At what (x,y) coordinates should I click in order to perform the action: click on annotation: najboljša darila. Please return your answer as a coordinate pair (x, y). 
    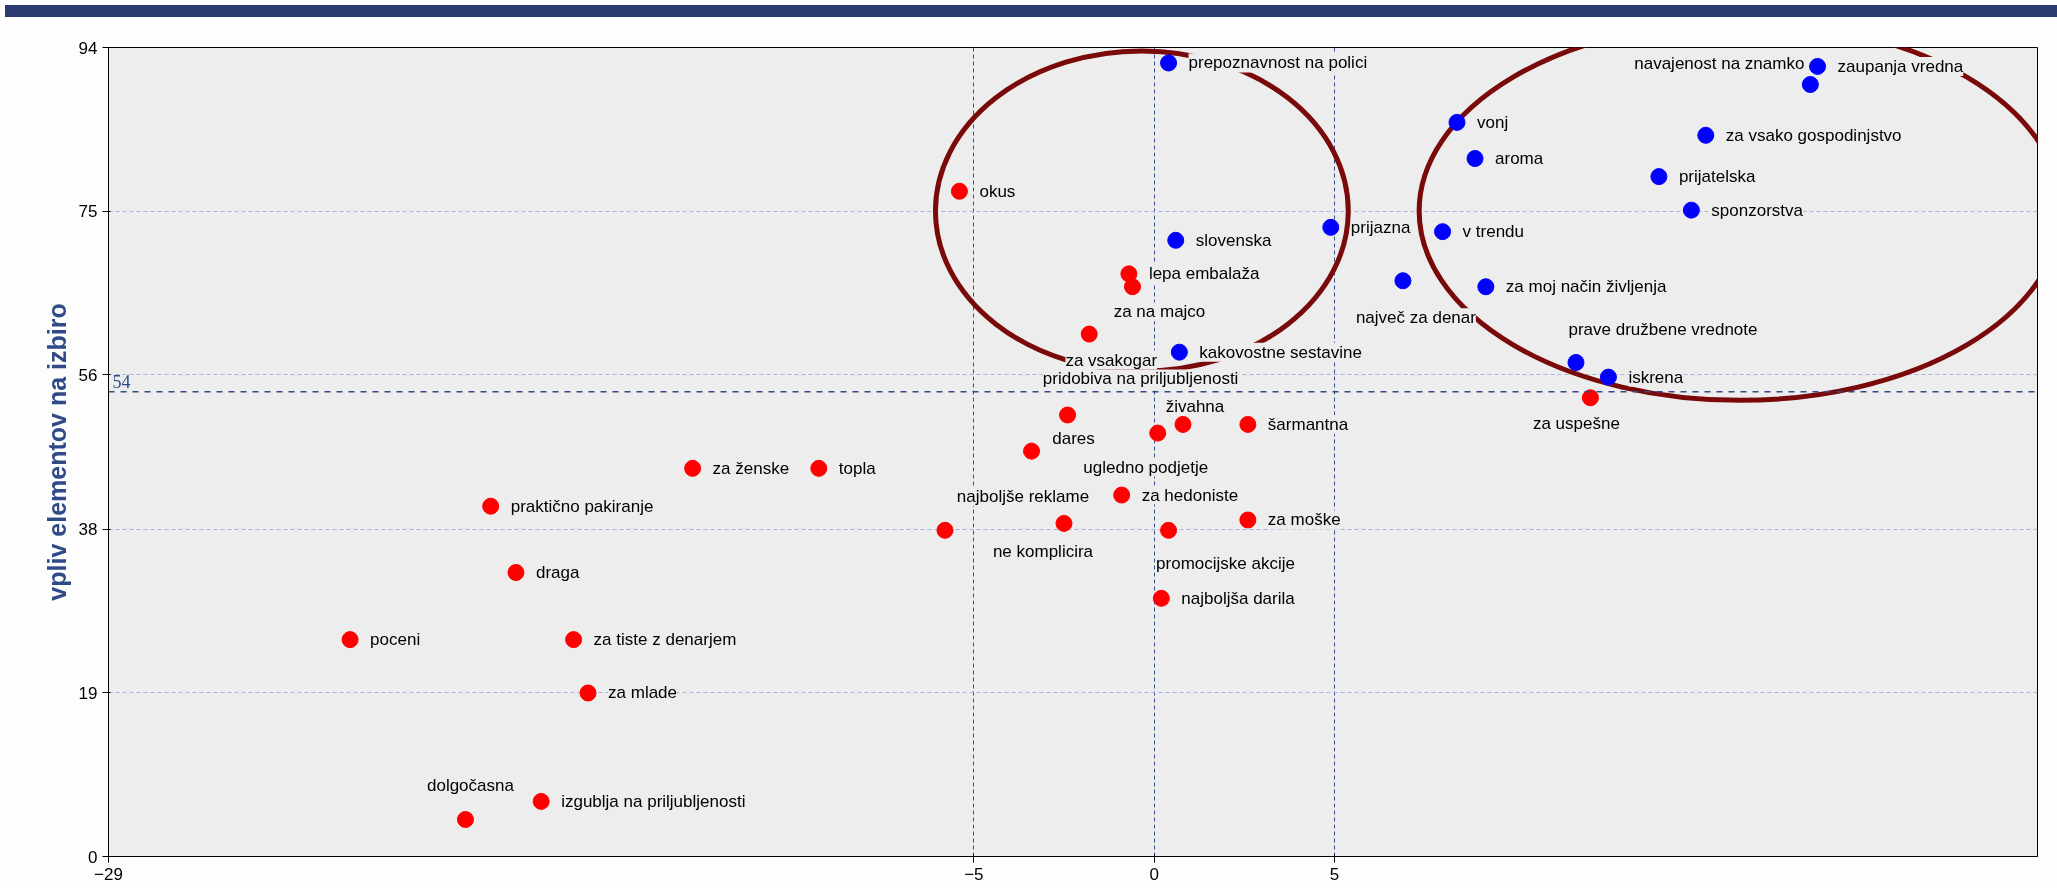
    Looking at the image, I should click on (1238, 598).